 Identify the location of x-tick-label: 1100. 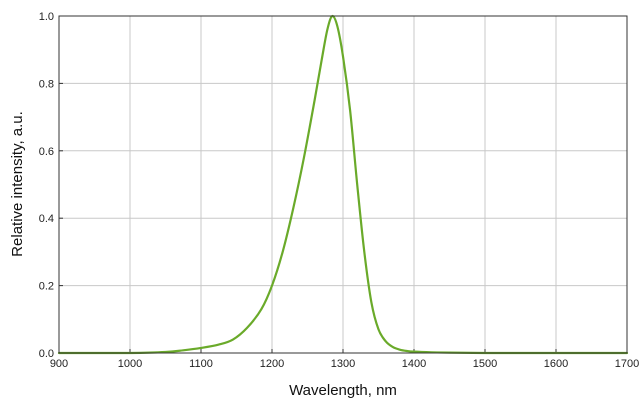
(201, 364).